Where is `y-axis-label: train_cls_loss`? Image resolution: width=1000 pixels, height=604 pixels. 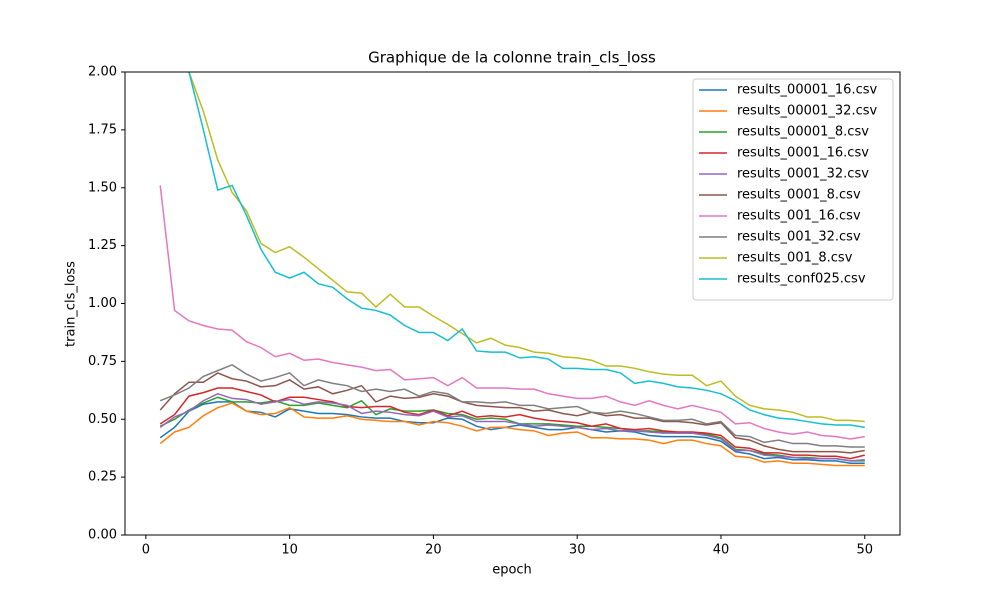 y-axis-label: train_cls_loss is located at coordinates (71, 304).